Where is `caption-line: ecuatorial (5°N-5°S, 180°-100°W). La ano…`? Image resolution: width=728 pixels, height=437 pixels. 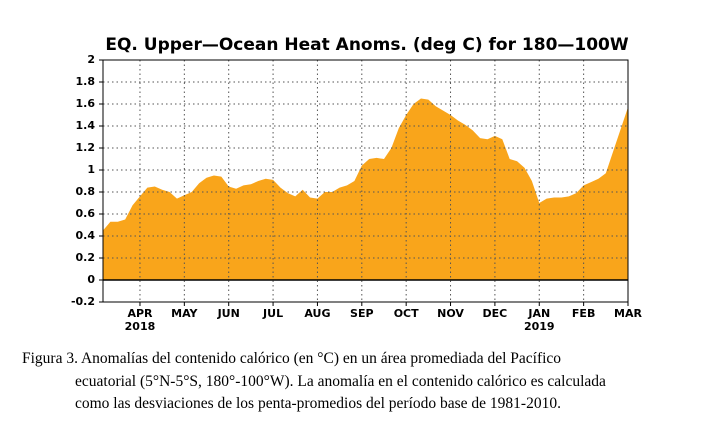
caption-line: ecuatorial (5°N-5°S, 180°-100°W). La ano… is located at coordinates (340, 381).